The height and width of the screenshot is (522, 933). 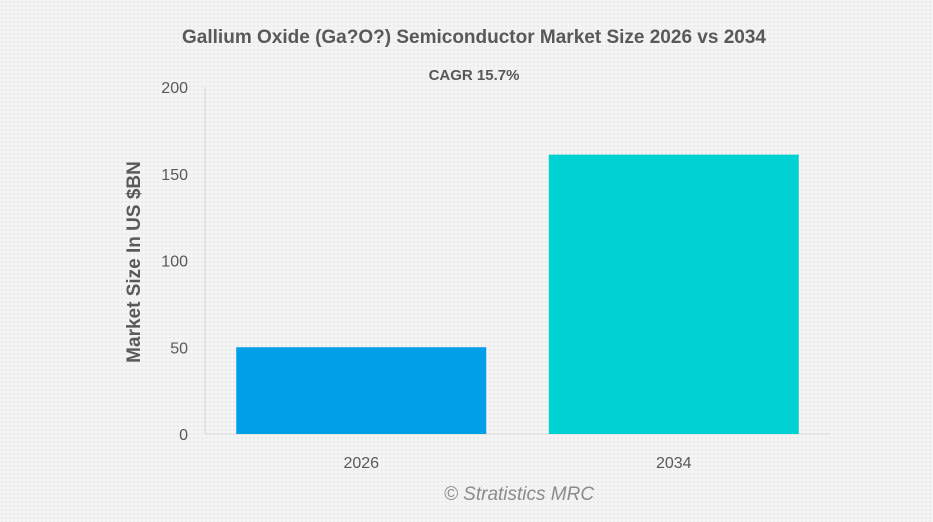 I want to click on x-tick-label: 2034, so click(x=674, y=463).